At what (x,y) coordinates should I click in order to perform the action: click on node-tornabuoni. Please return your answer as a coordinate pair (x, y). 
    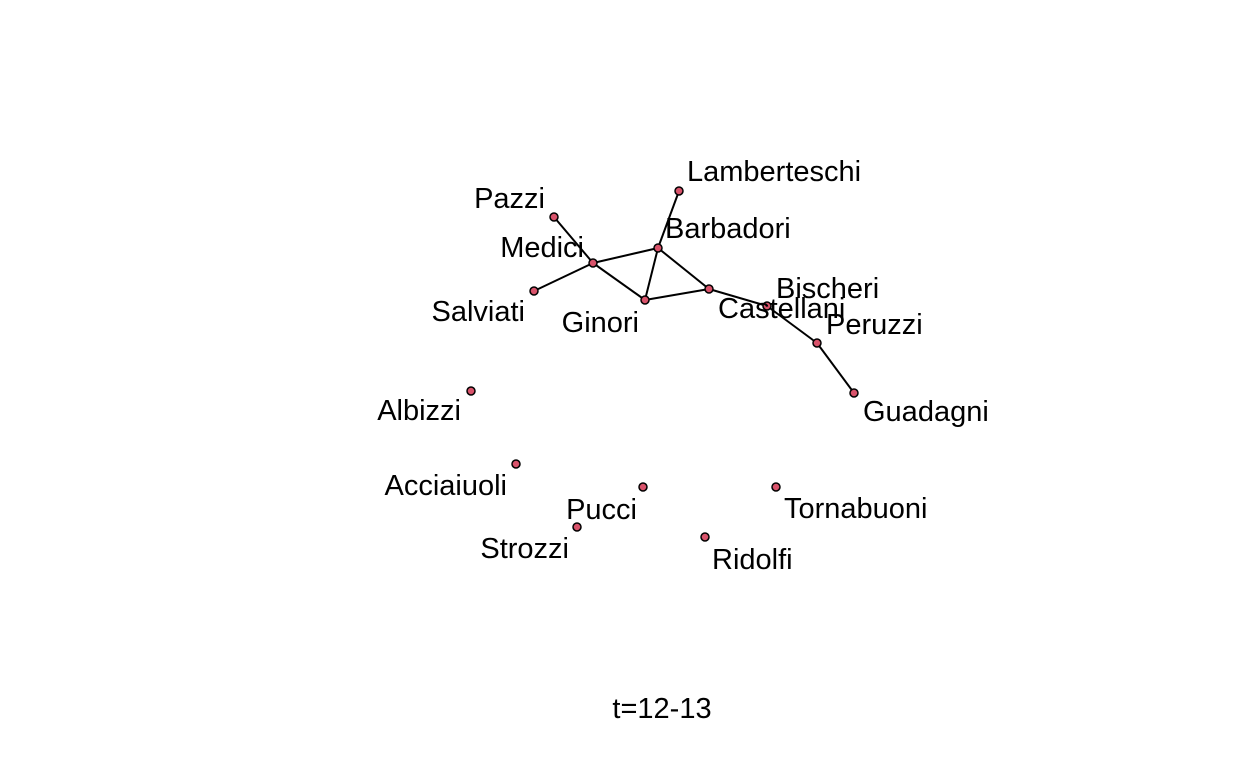
    Looking at the image, I should click on (776, 487).